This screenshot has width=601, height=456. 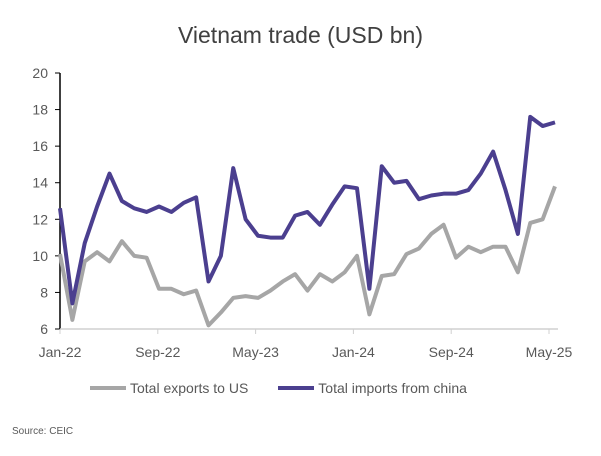 What do you see at coordinates (40, 146) in the screenshot?
I see `y-tick-label: 16` at bounding box center [40, 146].